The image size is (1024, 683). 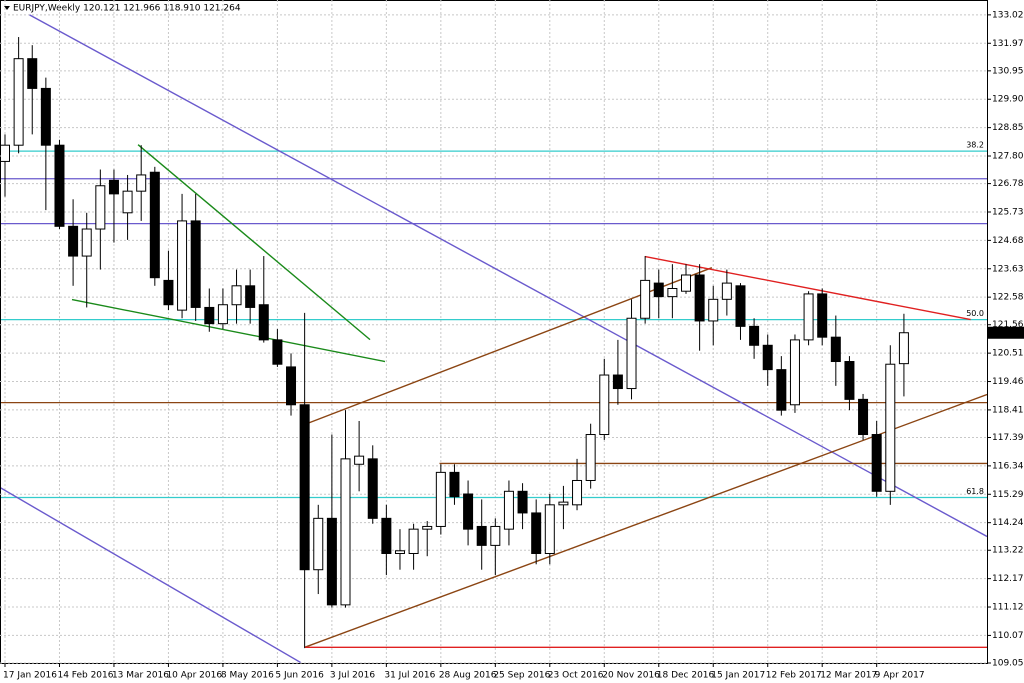 I want to click on x-tick-label: 3 Jul 2016, so click(x=352, y=676).